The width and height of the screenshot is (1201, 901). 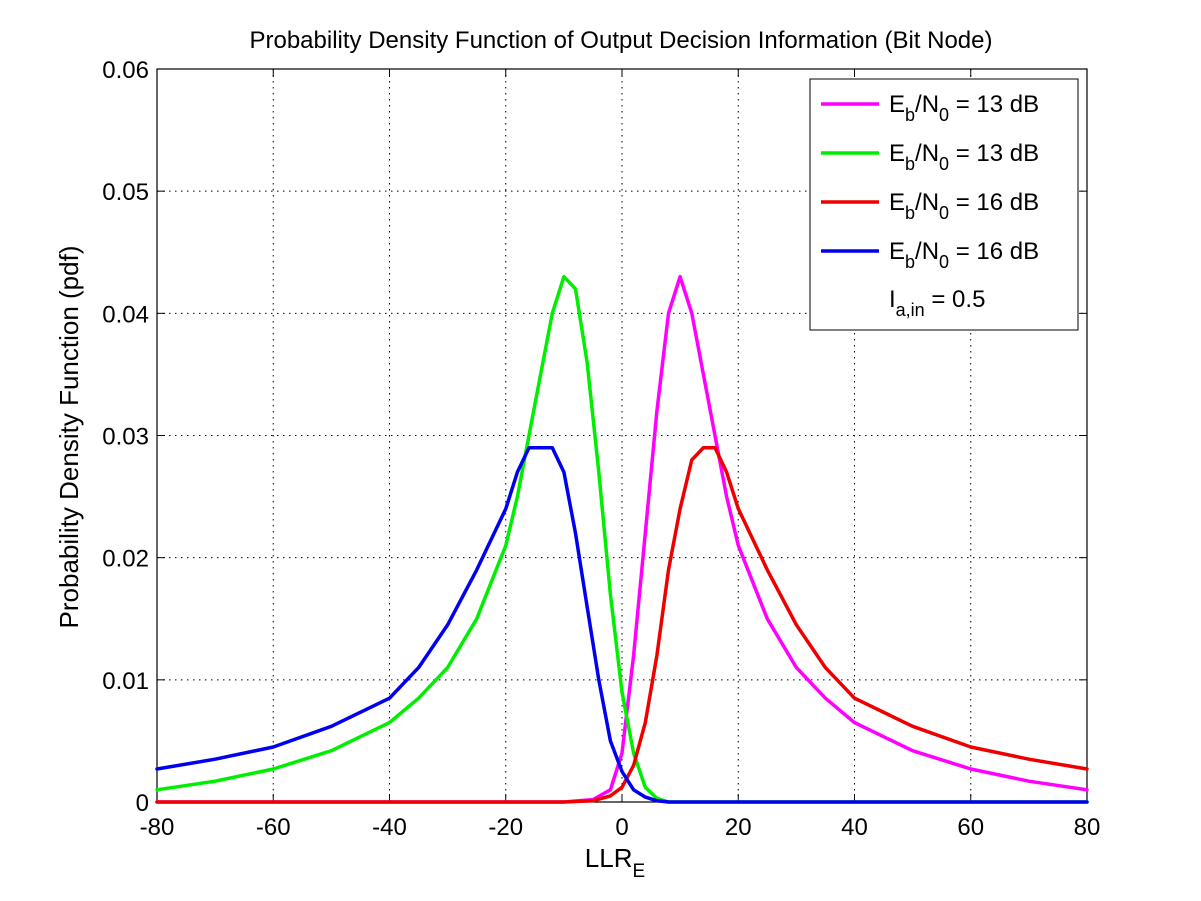 I want to click on y-tick-label: 0, so click(x=142, y=803).